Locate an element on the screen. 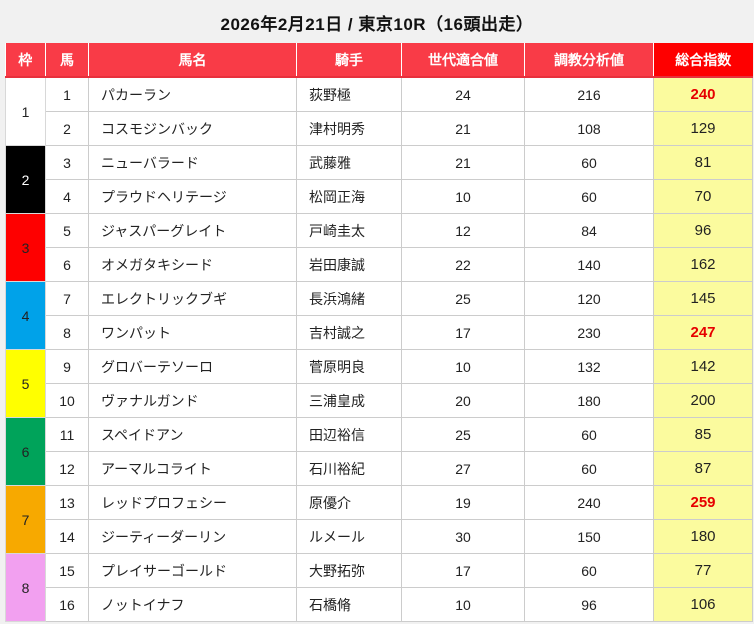  total-index-cell: 96 is located at coordinates (703, 230).